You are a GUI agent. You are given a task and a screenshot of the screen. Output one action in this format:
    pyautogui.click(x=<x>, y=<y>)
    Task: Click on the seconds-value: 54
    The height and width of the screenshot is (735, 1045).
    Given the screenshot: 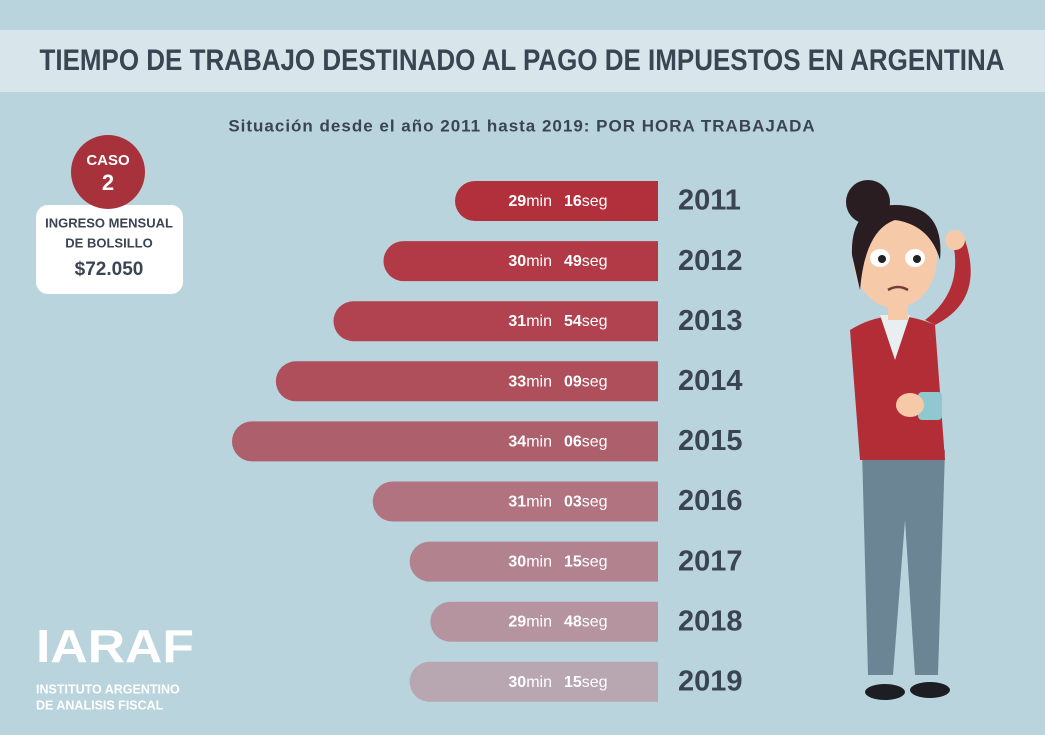 What is the action you would take?
    pyautogui.click(x=573, y=321)
    